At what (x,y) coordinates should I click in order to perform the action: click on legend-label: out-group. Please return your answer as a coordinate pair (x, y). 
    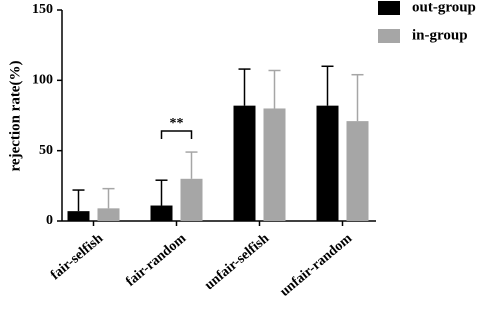
    Looking at the image, I should click on (444, 7).